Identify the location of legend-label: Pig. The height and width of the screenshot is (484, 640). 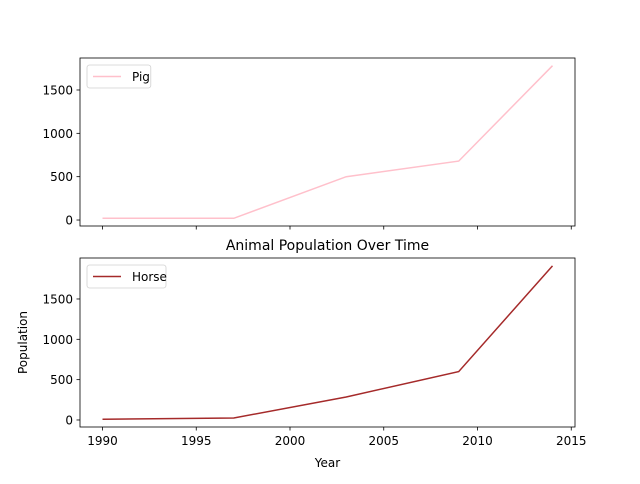
(141, 77).